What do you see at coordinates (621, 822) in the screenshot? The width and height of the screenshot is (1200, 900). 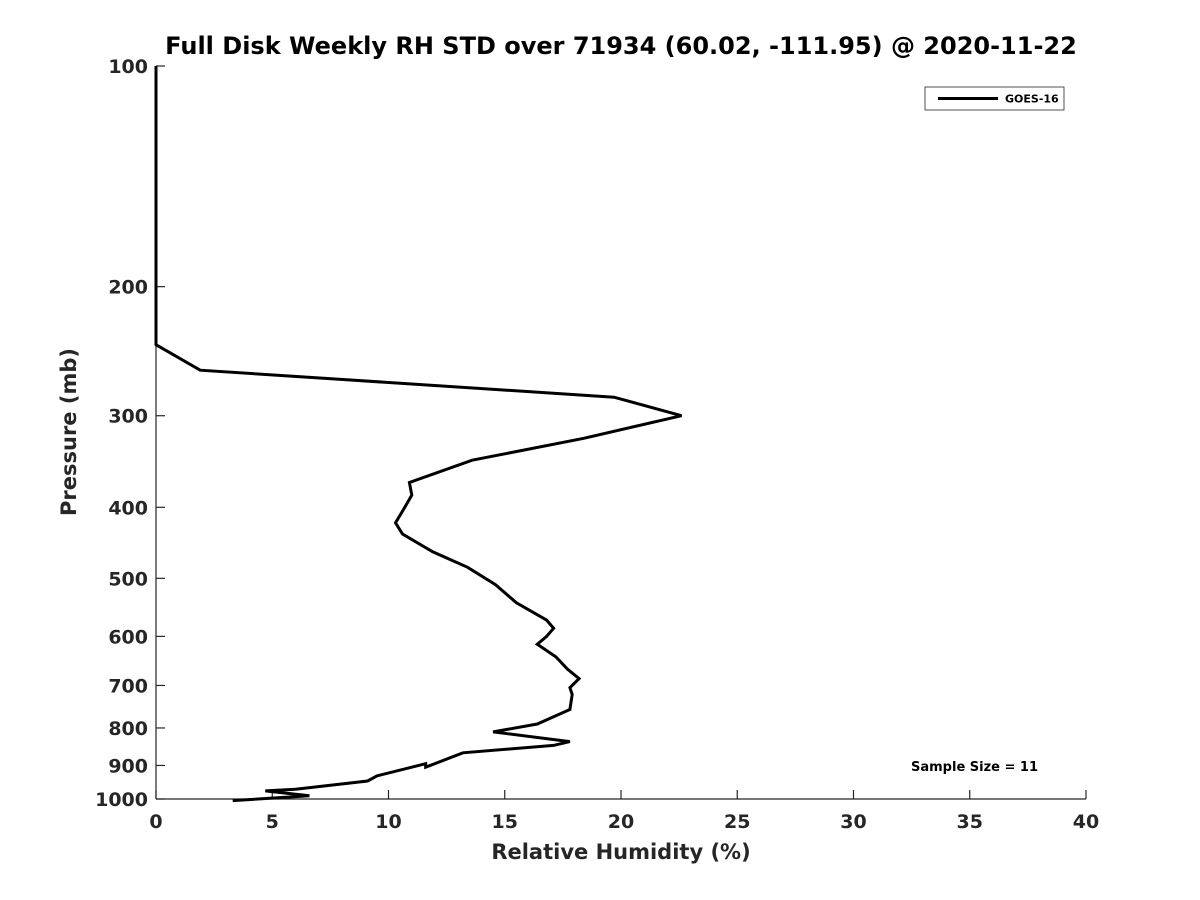 I see `x-tick-label: 20` at bounding box center [621, 822].